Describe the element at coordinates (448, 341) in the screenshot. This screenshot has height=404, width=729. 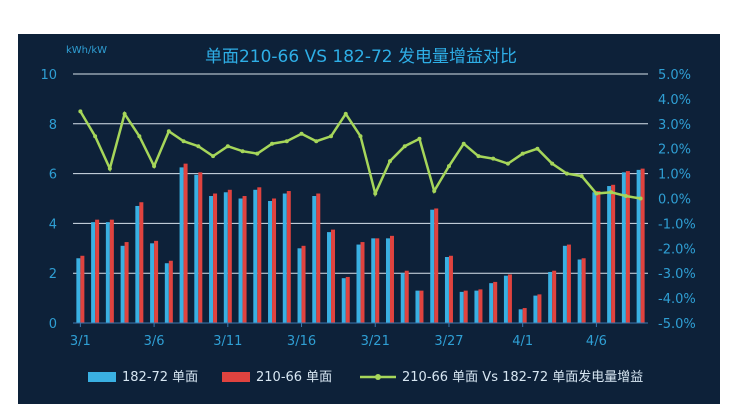
I see `x-tick-label: 3/27` at that location.